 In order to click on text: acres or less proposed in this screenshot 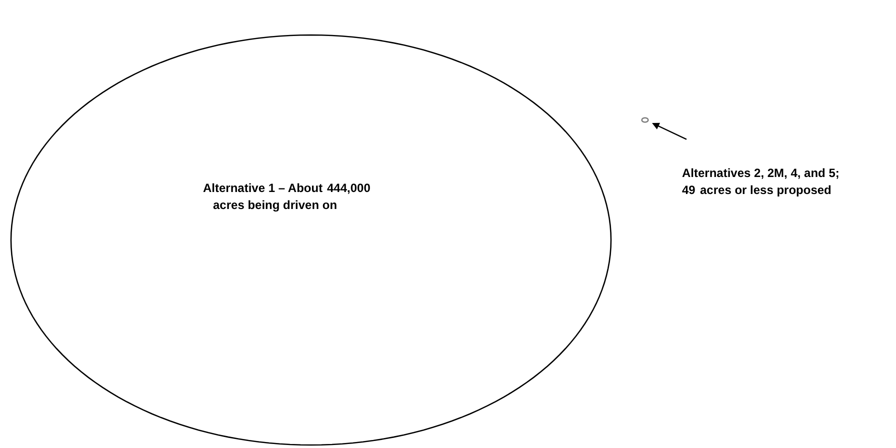, I will do `click(766, 190)`.